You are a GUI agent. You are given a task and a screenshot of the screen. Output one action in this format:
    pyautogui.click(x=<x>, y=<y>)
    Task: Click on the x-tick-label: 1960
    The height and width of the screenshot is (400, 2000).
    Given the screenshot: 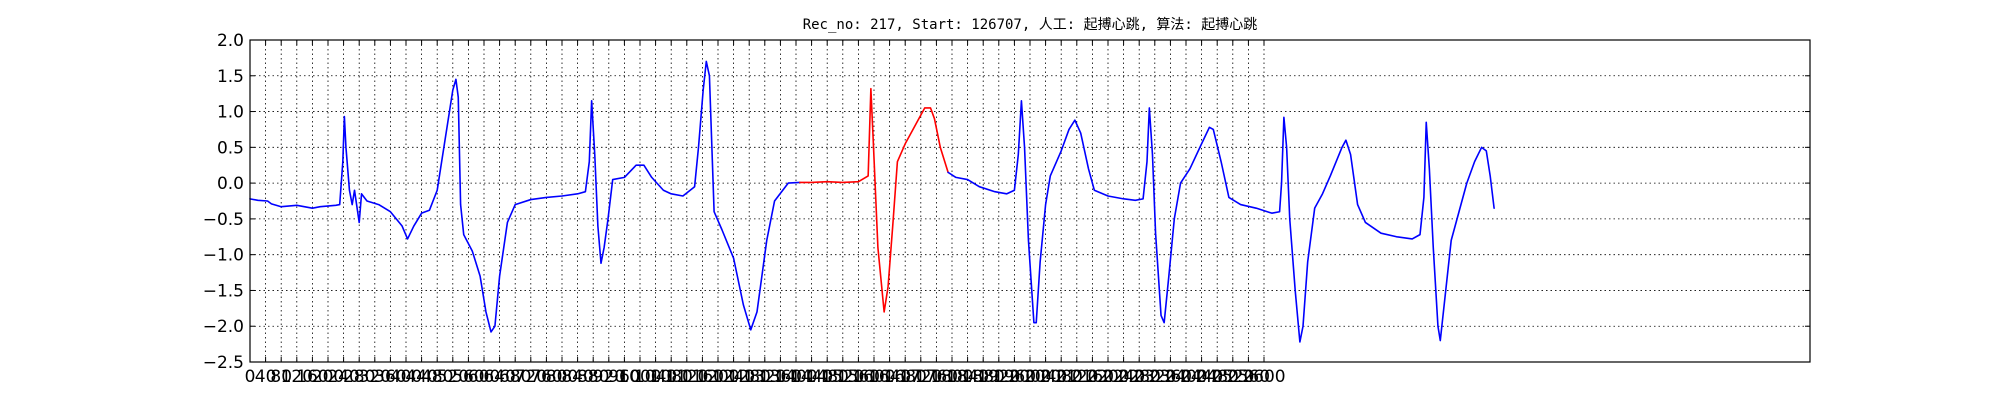 What is the action you would take?
    pyautogui.click(x=1014, y=377)
    